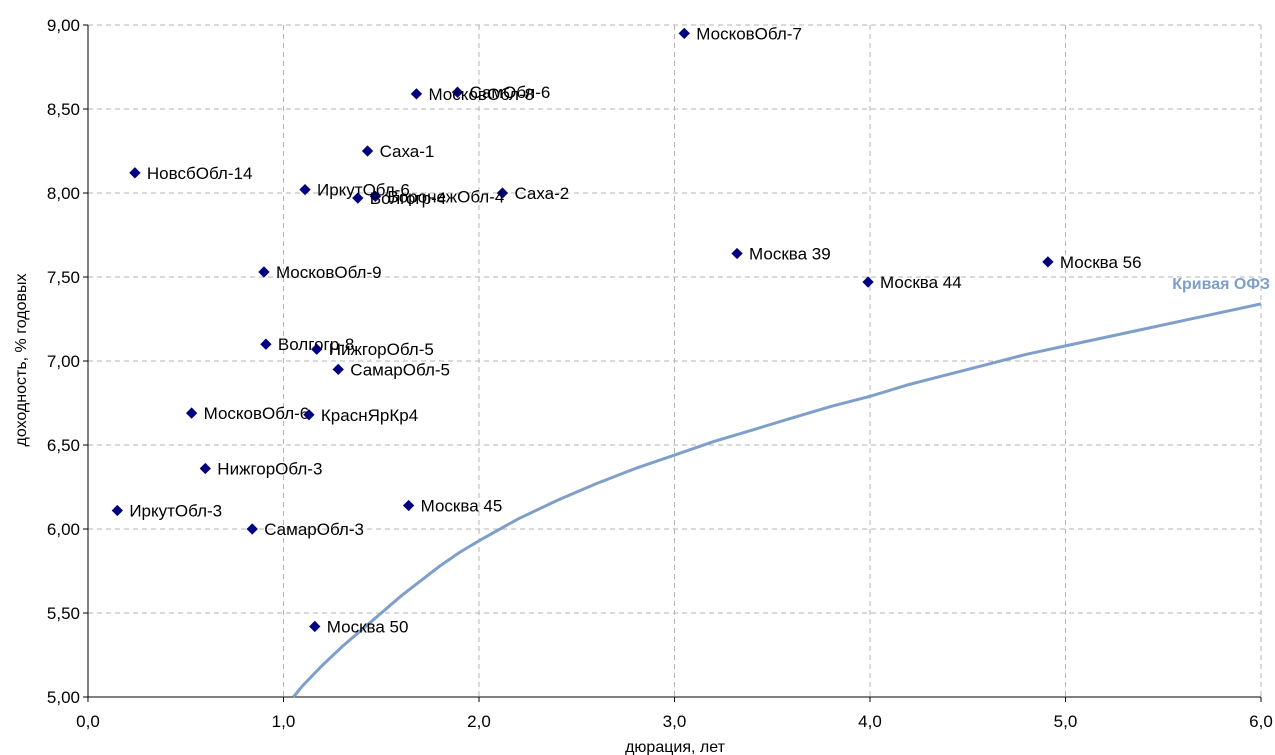 This screenshot has height=755, width=1275. I want to click on y-axis-title: доходность, % годовых, so click(21, 360).